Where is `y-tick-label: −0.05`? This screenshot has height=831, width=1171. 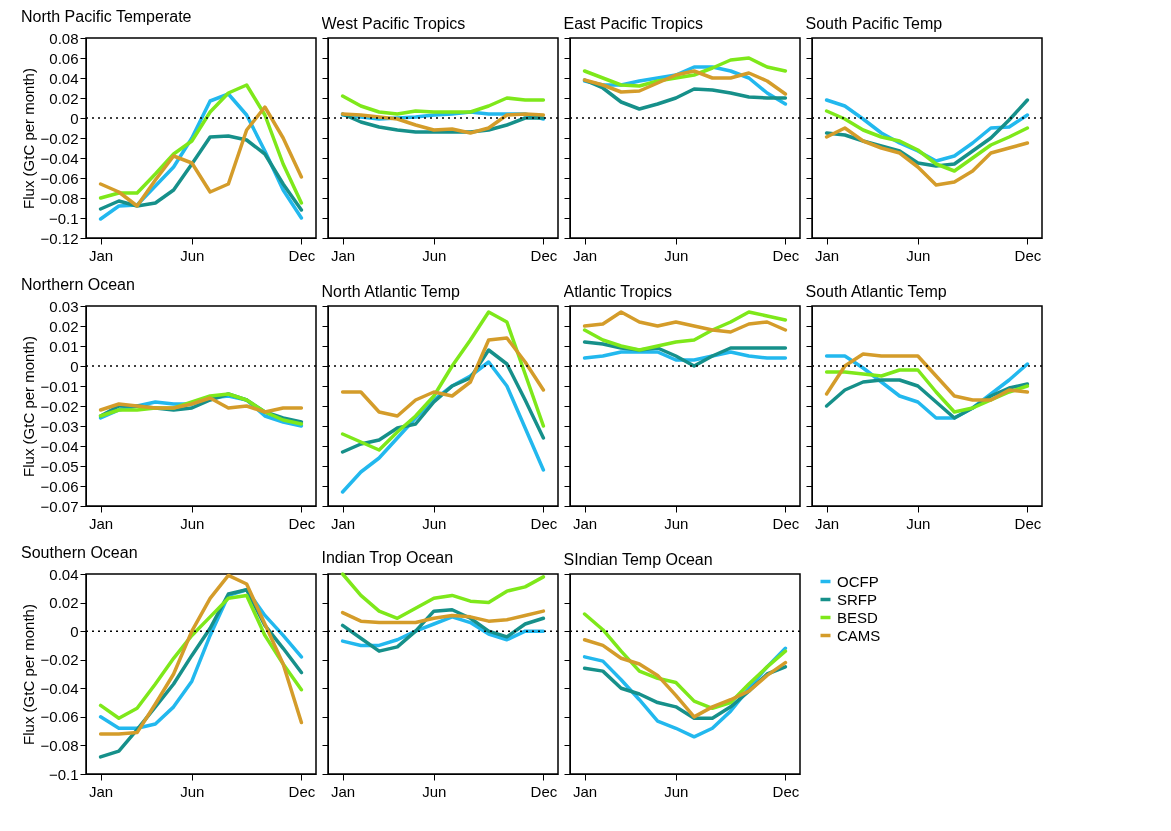 y-tick-label: −0.05 is located at coordinates (59, 466).